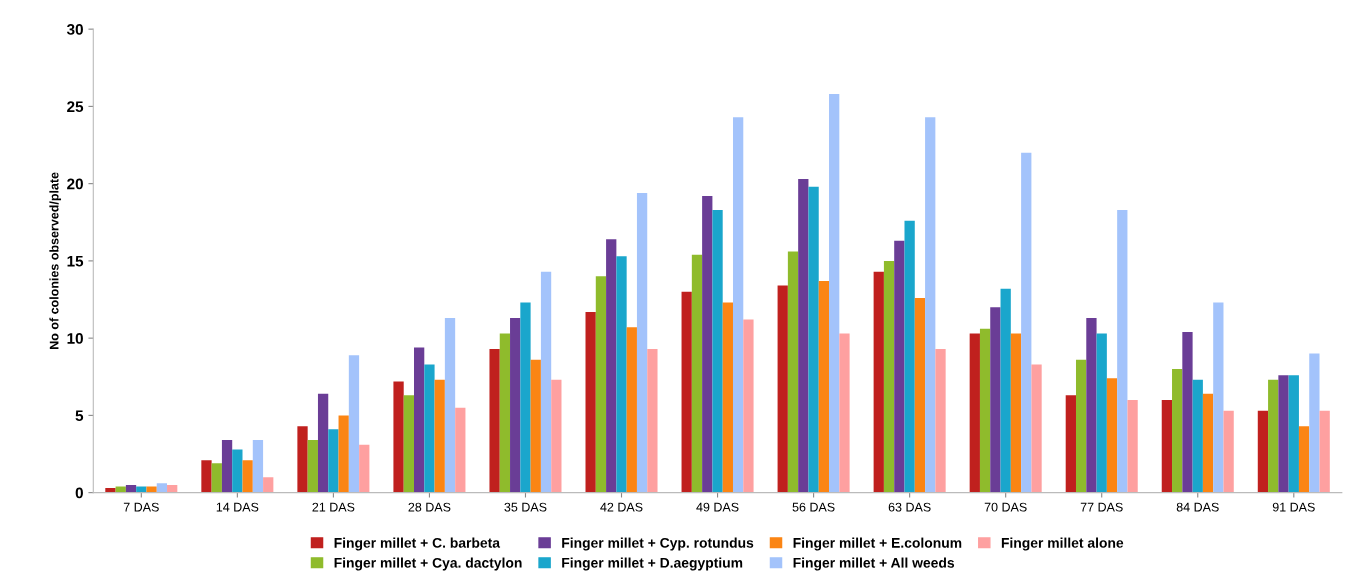  Describe the element at coordinates (717, 507) in the screenshot. I see `x-tick-label: 49 DAS` at that location.